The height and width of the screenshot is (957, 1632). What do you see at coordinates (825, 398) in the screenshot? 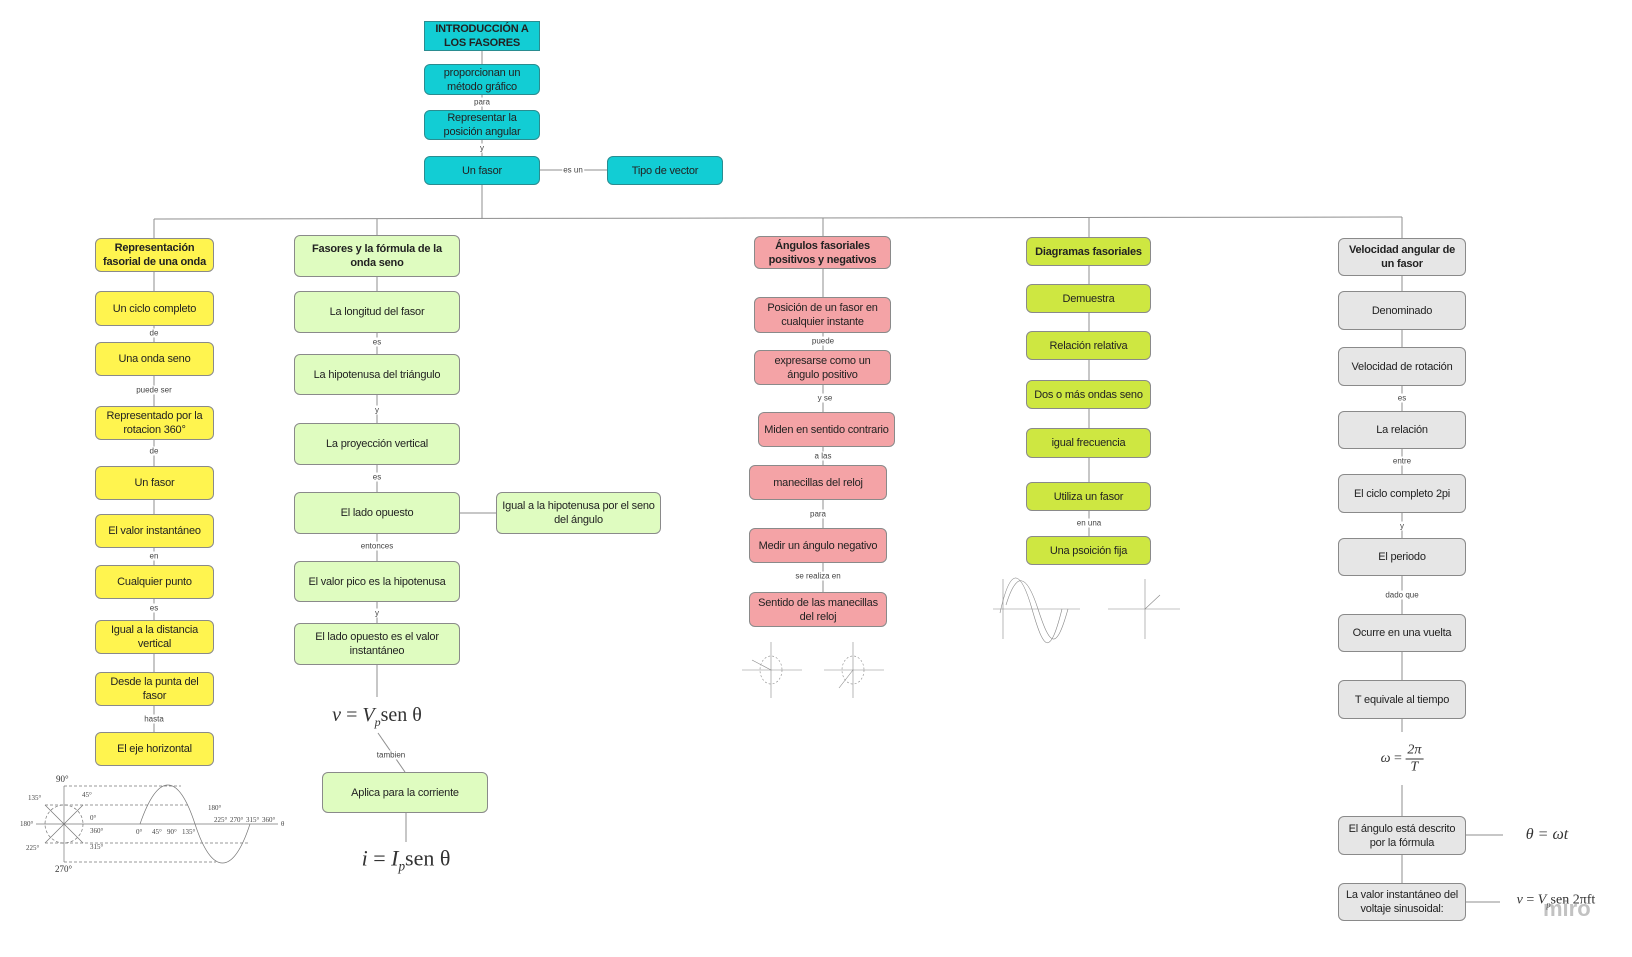
I see `edge-label: y se` at bounding box center [825, 398].